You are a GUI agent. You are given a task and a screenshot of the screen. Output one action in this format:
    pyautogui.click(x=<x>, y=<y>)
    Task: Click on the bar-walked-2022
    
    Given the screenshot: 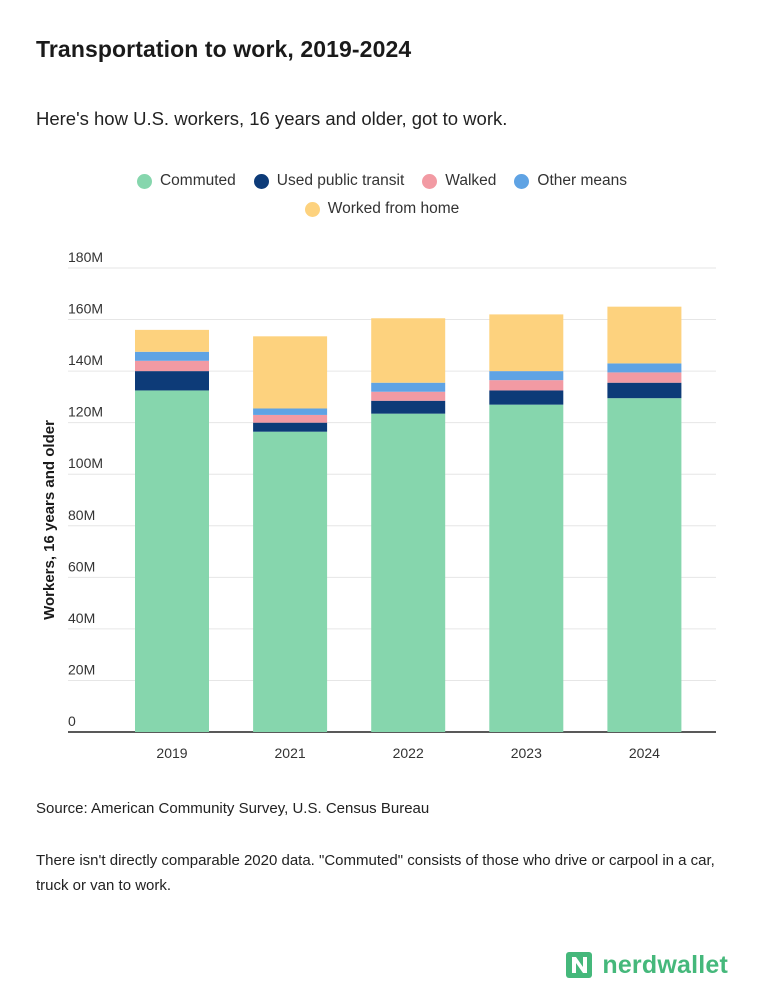 What is the action you would take?
    pyautogui.click(x=408, y=396)
    